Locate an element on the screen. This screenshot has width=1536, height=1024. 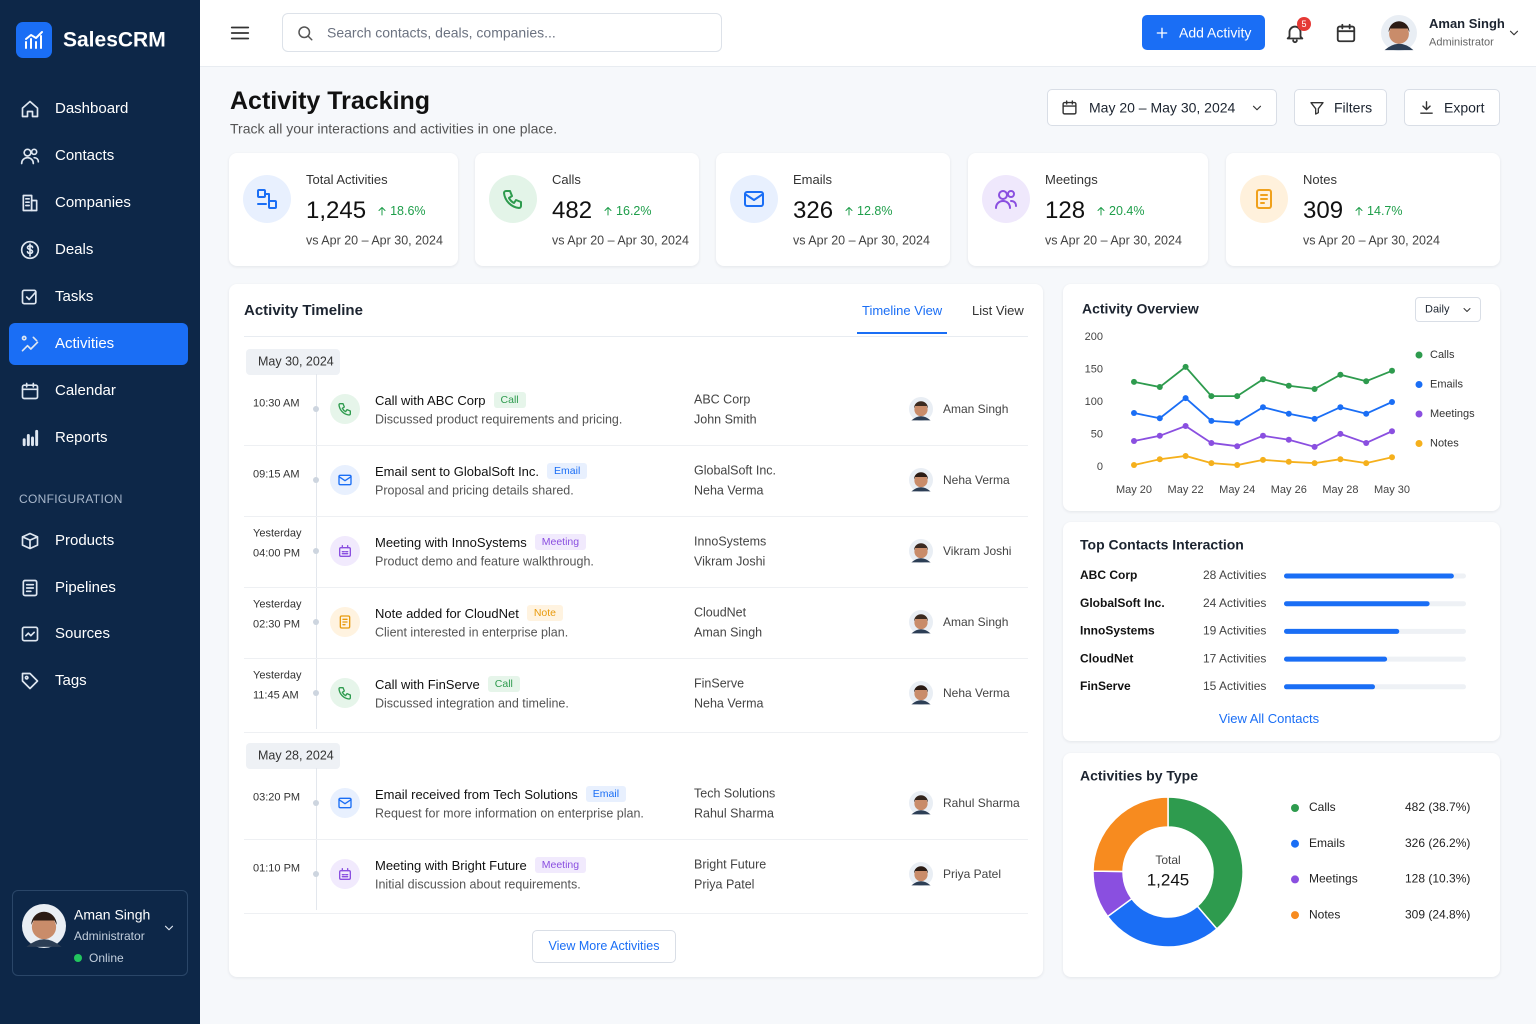
nav-item: Tags is located at coordinates (71, 680).